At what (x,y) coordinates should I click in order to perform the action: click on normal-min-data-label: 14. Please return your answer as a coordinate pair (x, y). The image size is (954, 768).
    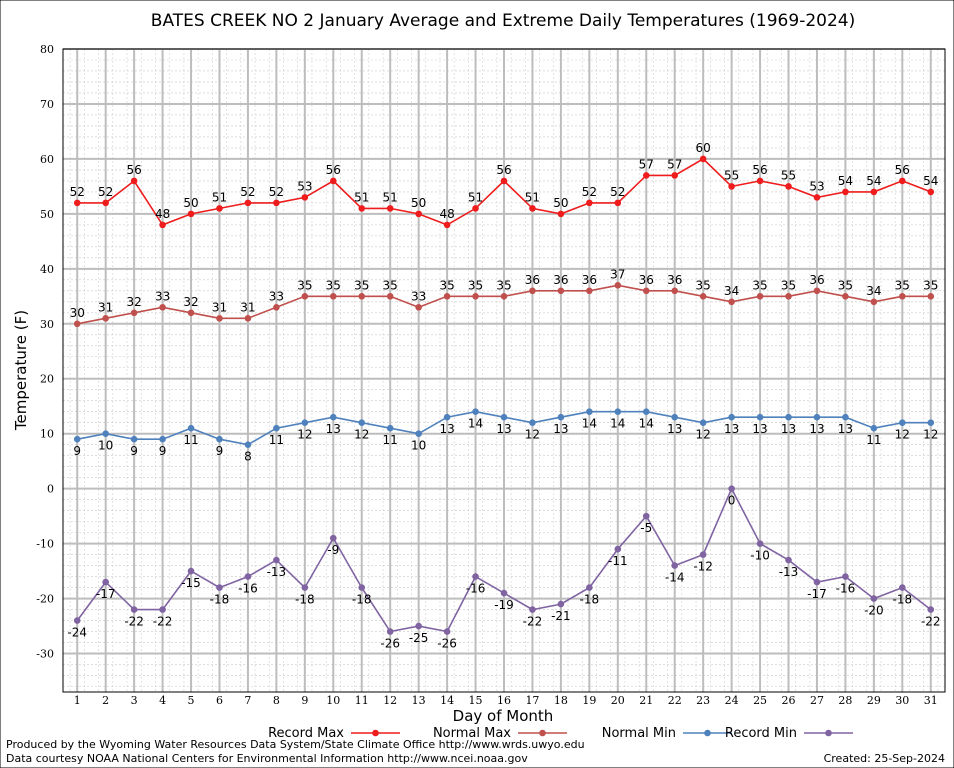
    Looking at the image, I should click on (589, 424).